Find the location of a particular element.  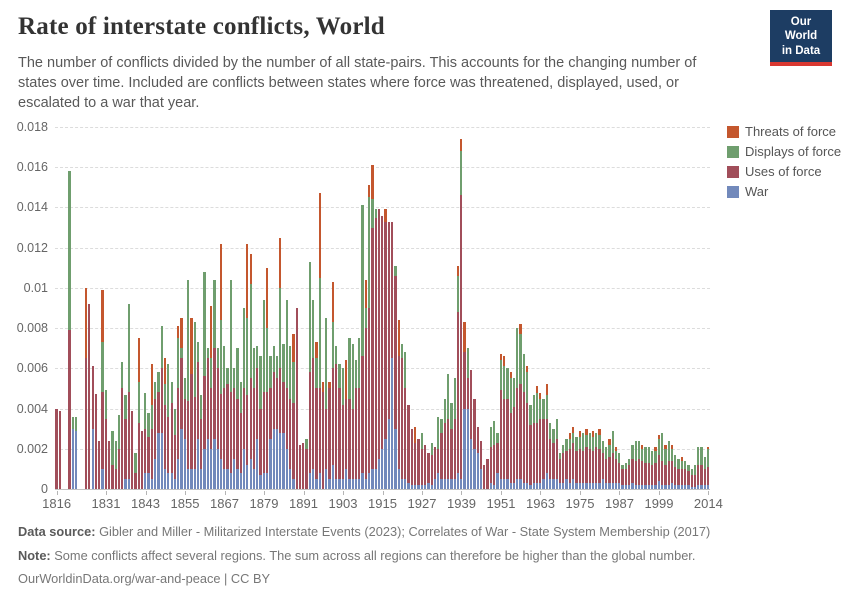

bar-year-1973 is located at coordinates (573, 457).